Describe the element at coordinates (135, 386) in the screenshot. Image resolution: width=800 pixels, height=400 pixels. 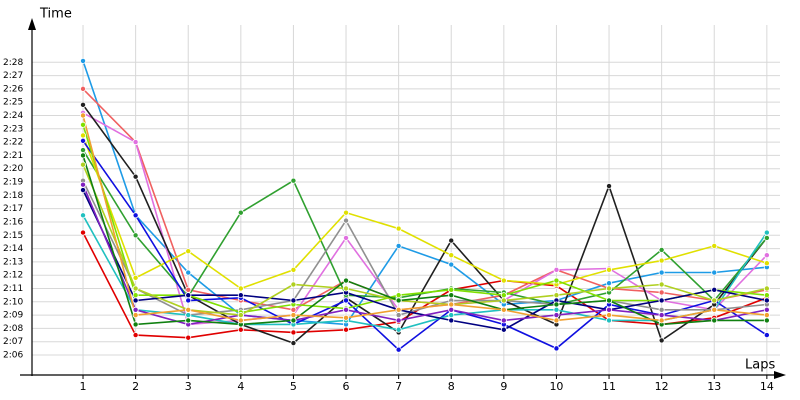
I see `x-tick-label: 2` at that location.